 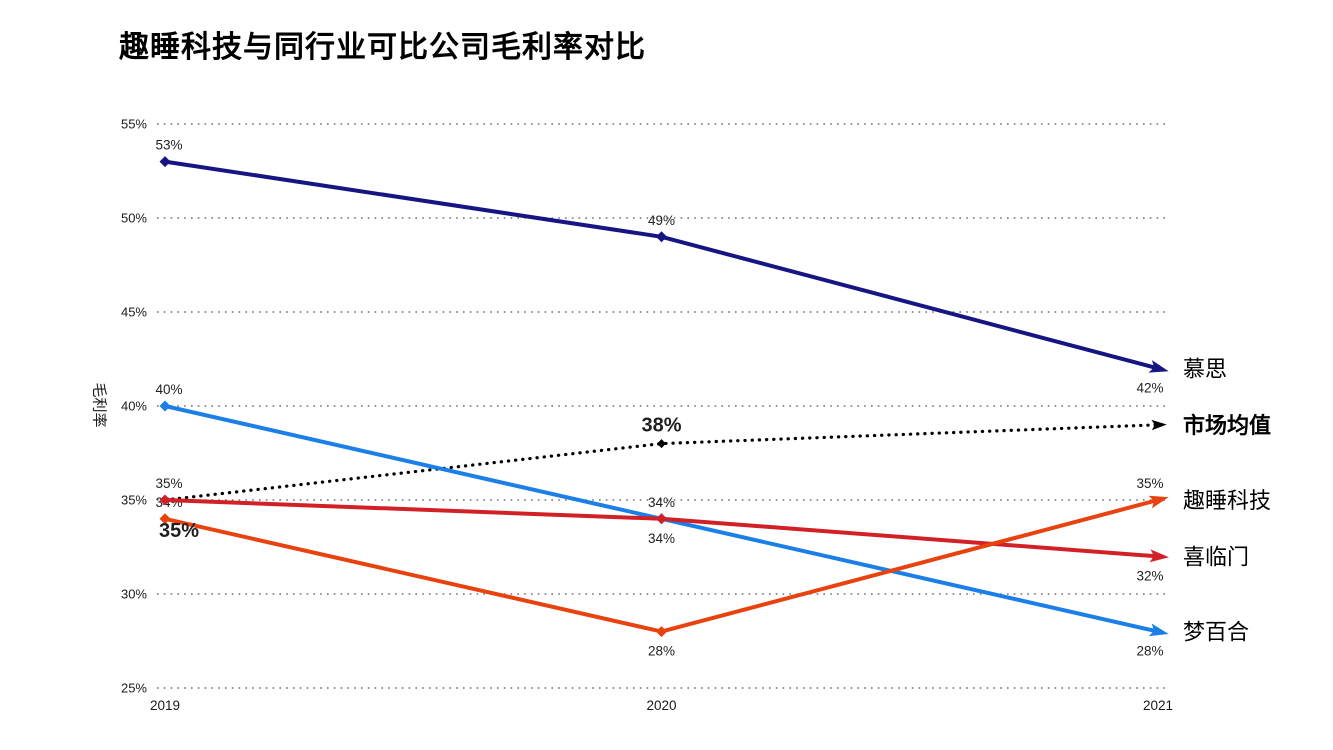 I want to click on legend-label: 慕思, so click(x=1205, y=368).